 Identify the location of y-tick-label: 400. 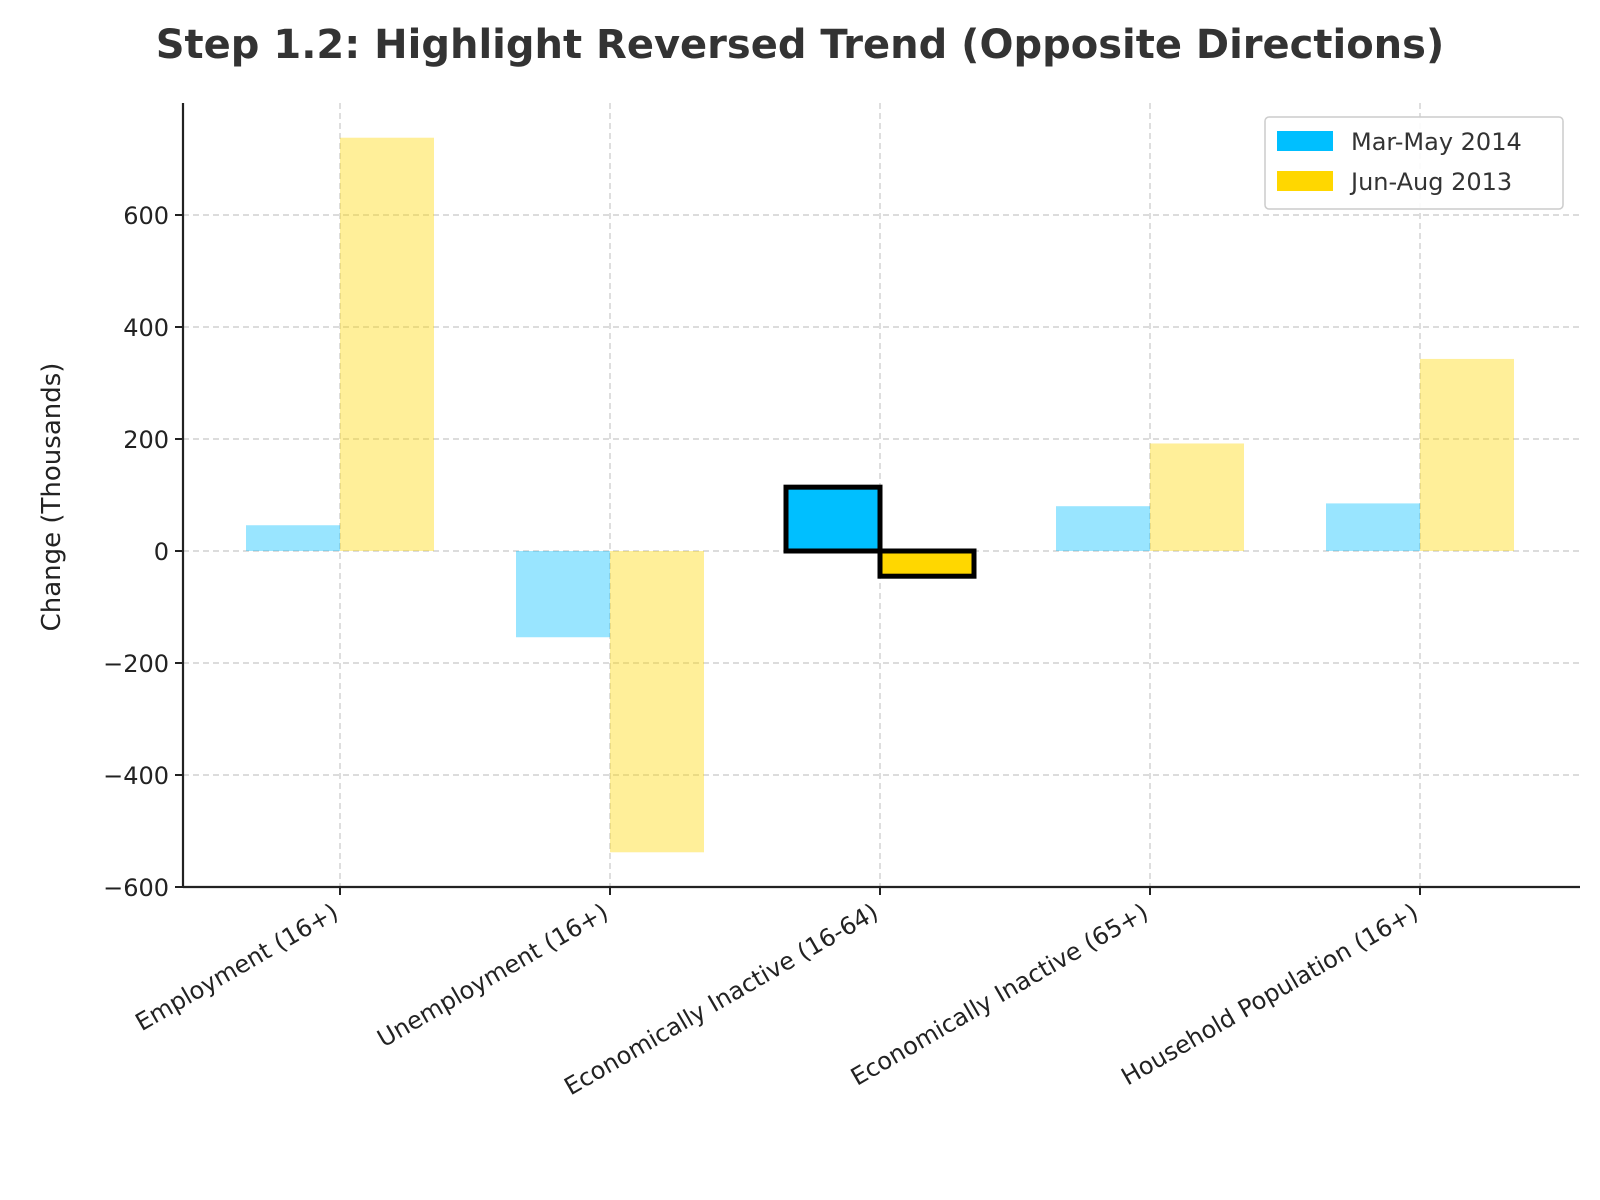
(146, 328).